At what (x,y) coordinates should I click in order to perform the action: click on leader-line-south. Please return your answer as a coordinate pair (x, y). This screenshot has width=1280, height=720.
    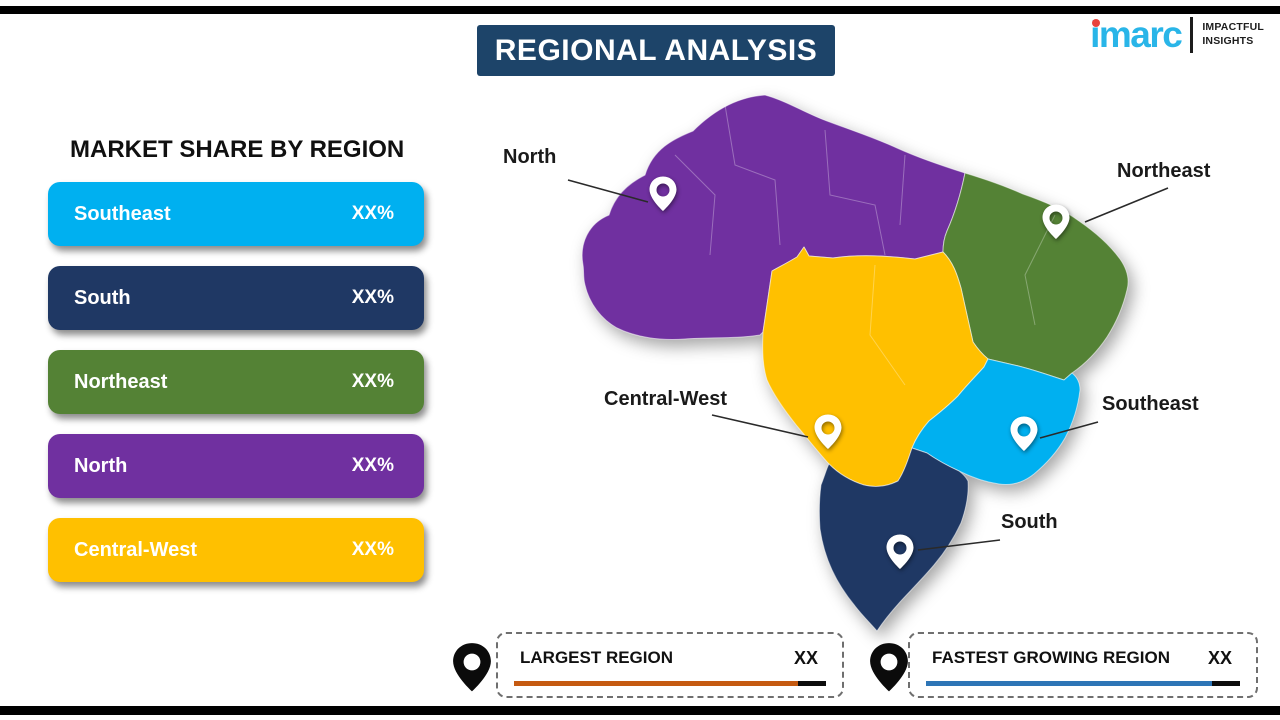
    Looking at the image, I should click on (959, 545).